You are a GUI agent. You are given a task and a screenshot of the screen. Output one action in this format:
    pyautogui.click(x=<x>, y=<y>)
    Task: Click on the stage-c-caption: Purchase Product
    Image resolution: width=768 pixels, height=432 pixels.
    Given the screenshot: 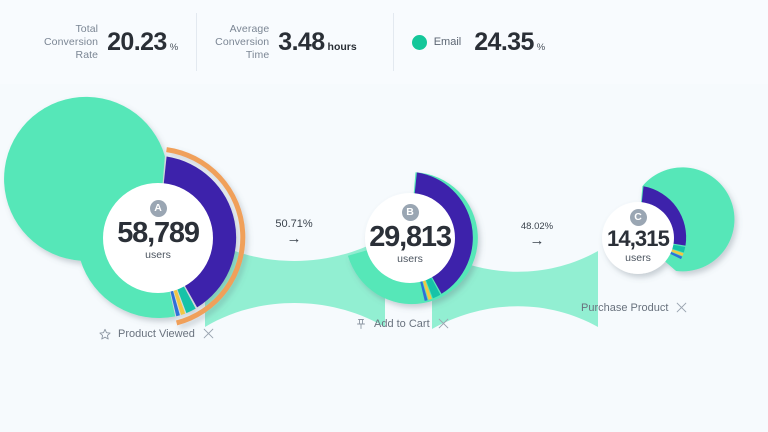 What is the action you would take?
    pyautogui.click(x=634, y=307)
    